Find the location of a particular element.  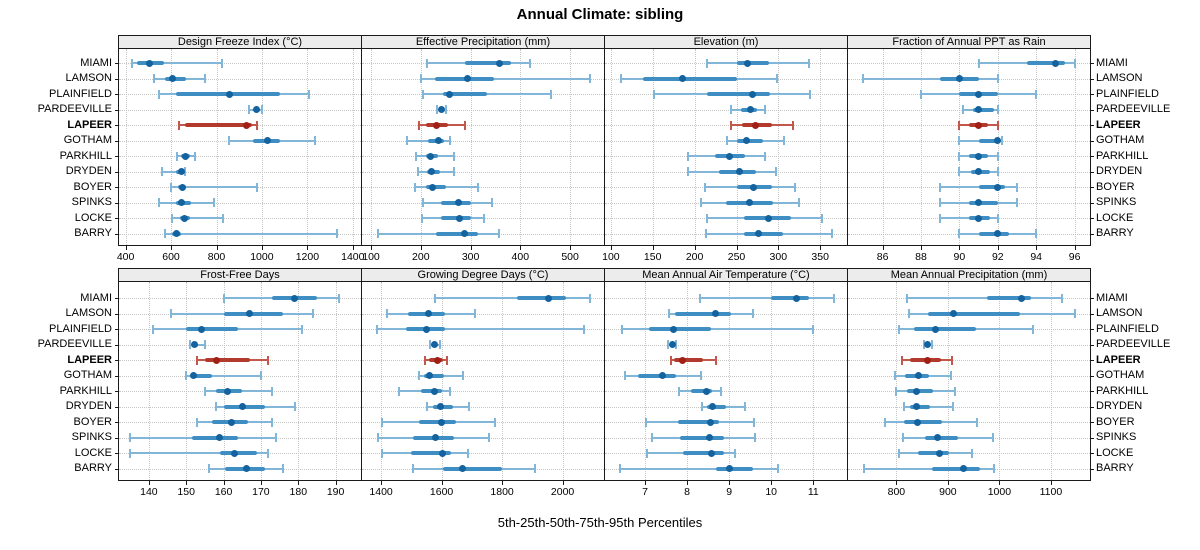

axis-tick-label: 1100 is located at coordinates (1051, 492).